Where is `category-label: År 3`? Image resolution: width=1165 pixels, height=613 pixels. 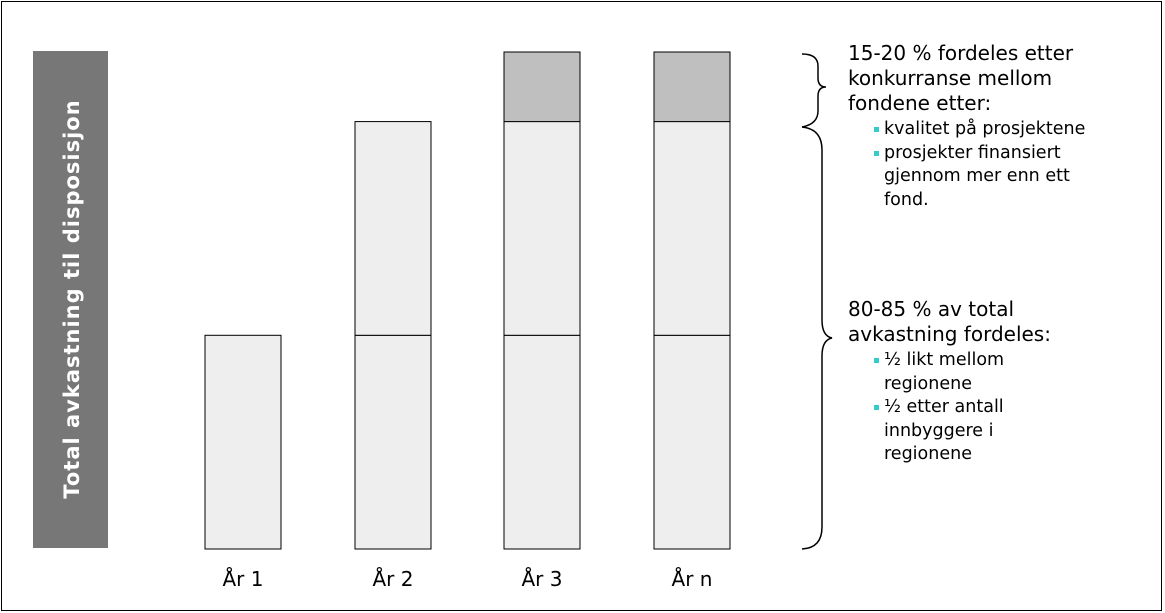 category-label: År 3 is located at coordinates (542, 579).